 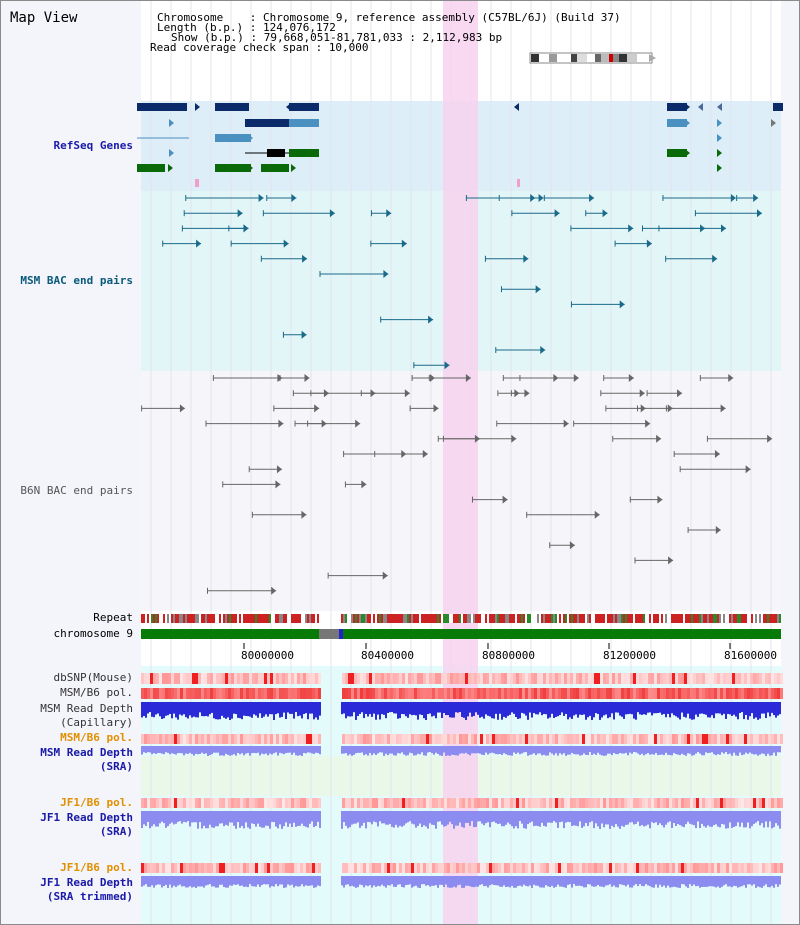 I want to click on ruler-tick-label: 80800000, so click(x=508, y=655).